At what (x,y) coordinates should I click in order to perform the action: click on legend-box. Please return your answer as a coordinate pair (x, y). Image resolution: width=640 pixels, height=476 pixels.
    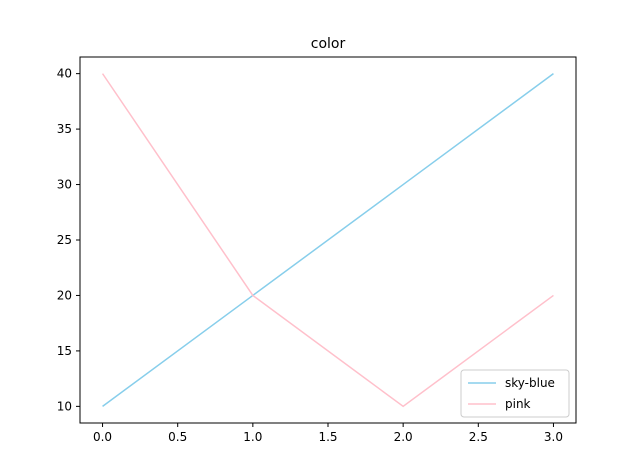
    Looking at the image, I should click on (515, 393).